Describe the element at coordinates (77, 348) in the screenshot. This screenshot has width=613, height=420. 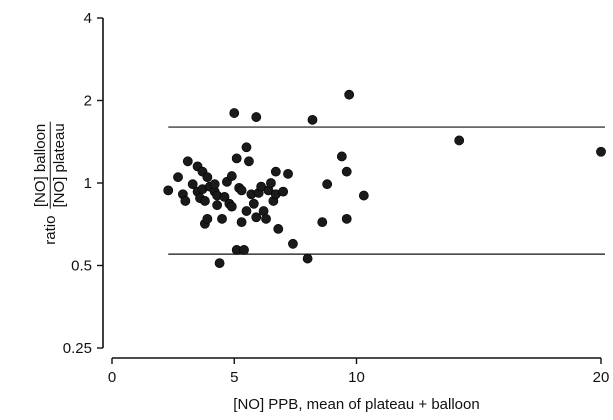
I see `y-tick-label: 0.25` at that location.